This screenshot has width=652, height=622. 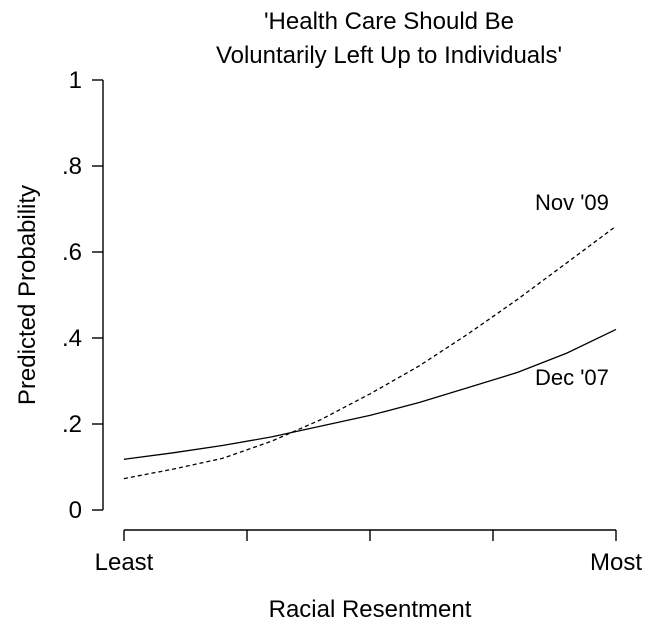 I want to click on y-axis-label: Predicted Probability, so click(x=27, y=295).